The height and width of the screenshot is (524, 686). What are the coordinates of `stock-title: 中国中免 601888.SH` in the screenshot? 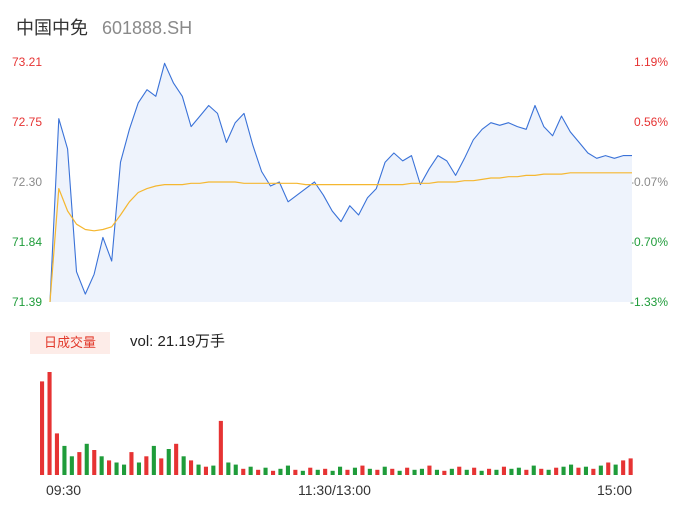 It's located at (104, 27).